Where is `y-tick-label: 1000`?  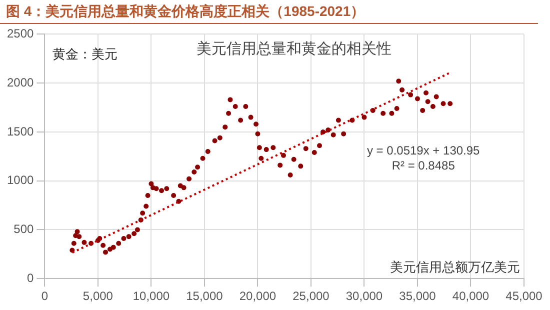
y-tick-label: 1000 is located at coordinates (20, 180).